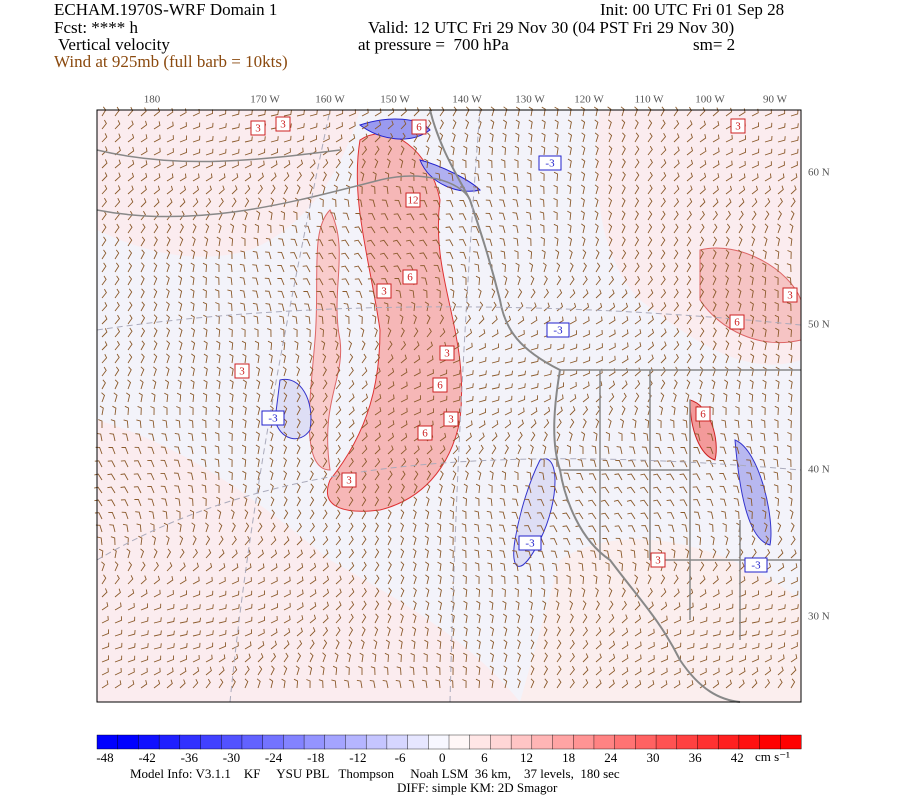 The height and width of the screenshot is (800, 900). I want to click on colorbar-tick-label: 0, so click(442, 757).